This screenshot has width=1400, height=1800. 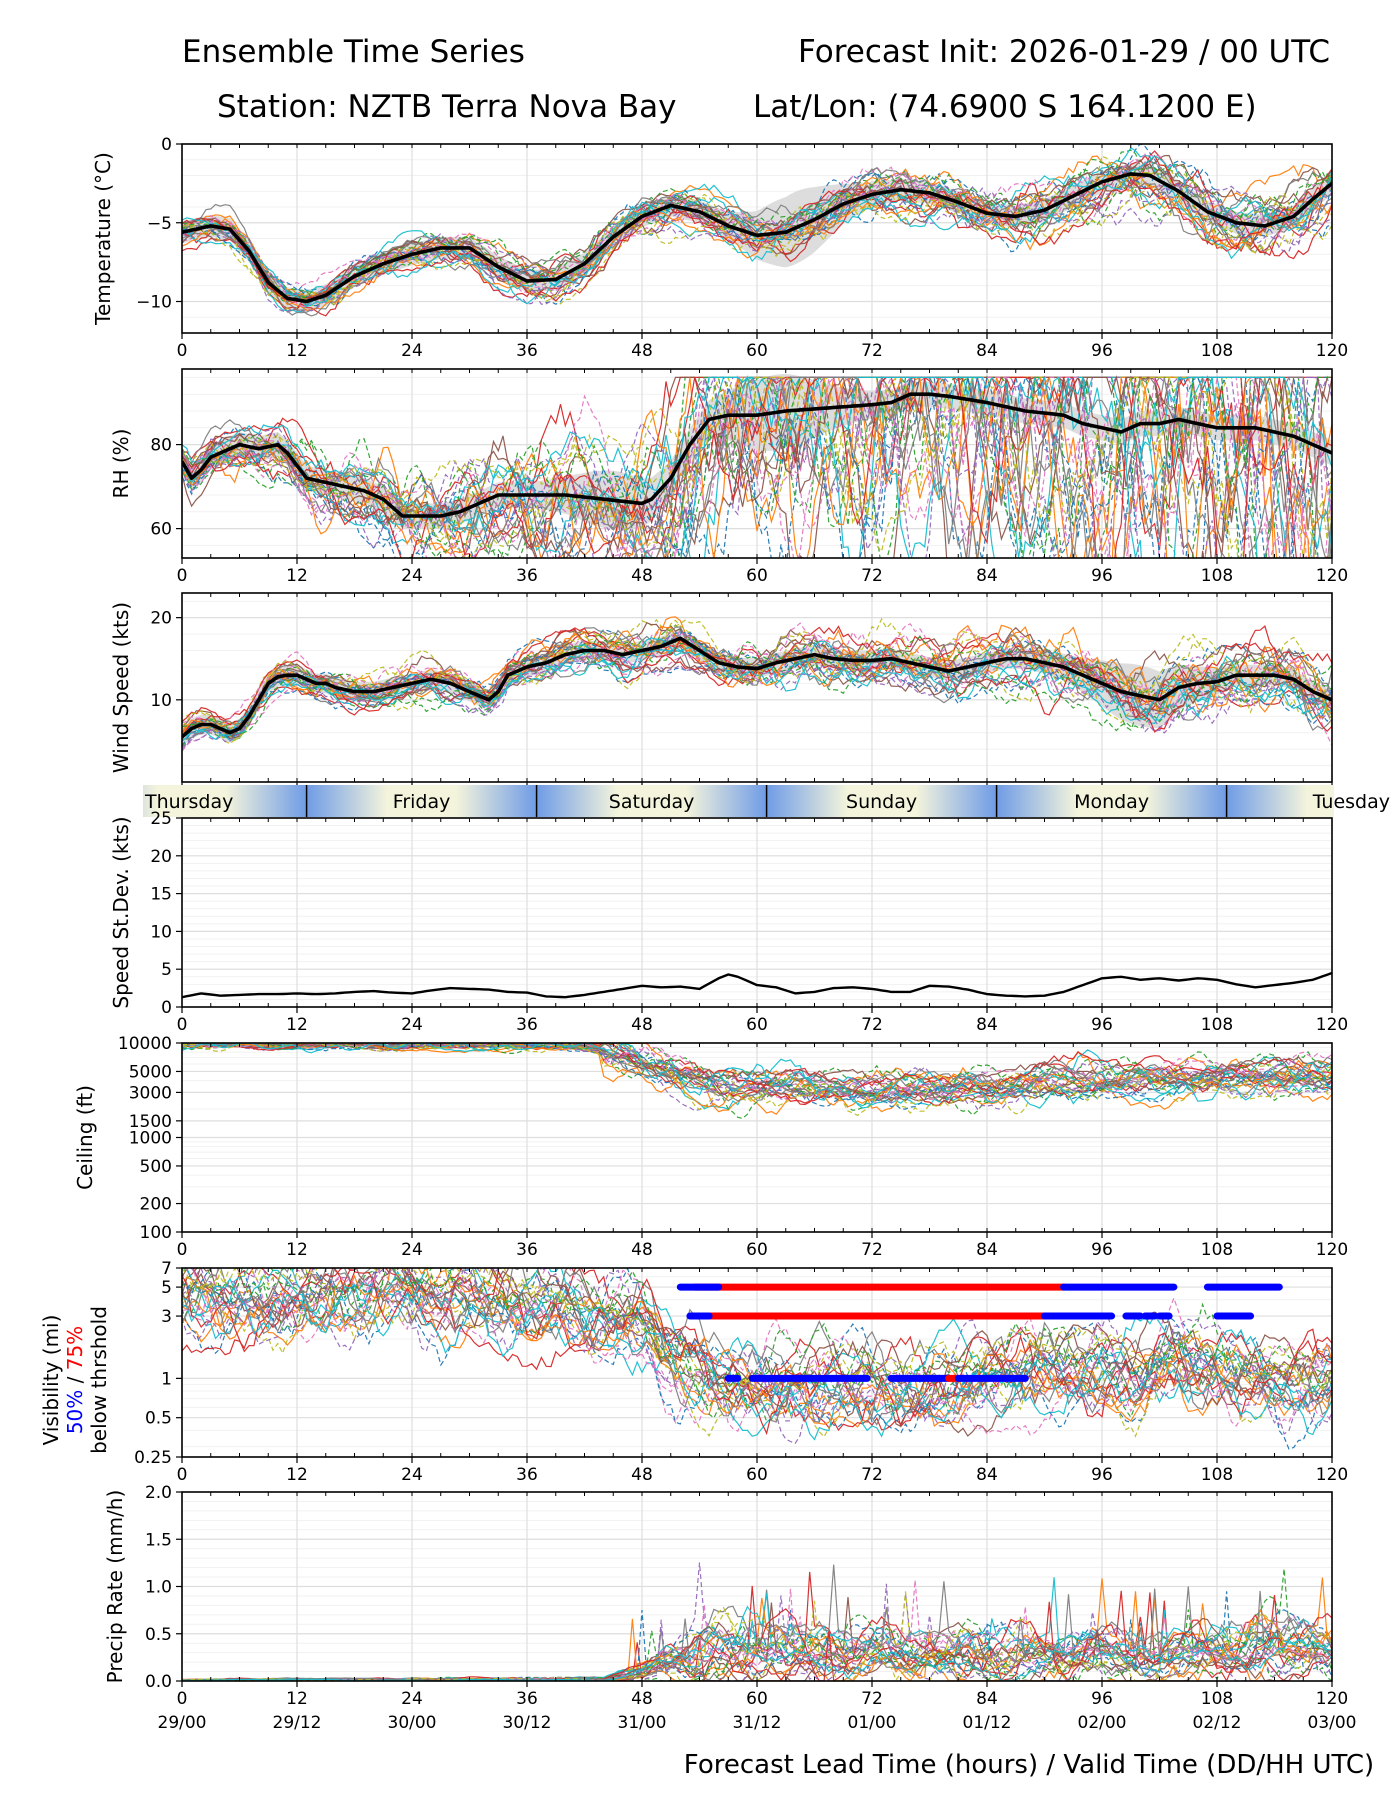 What do you see at coordinates (188, 802) in the screenshot?
I see `day-label: Thursday` at bounding box center [188, 802].